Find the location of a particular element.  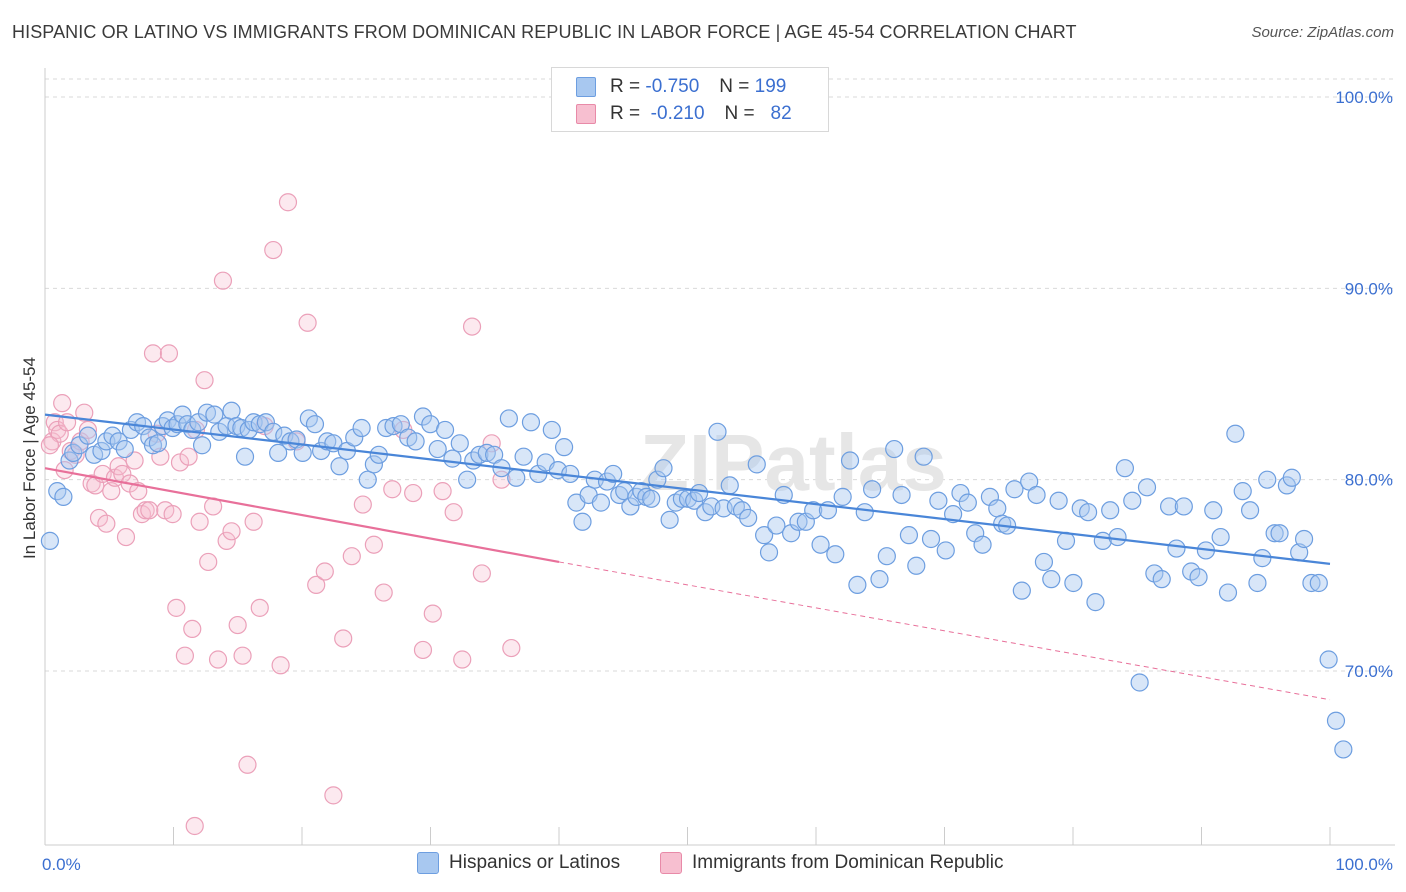

correlation-legend: R = -0.750 N = 199 R = -0.210 N = 82 is located at coordinates (690, 99).